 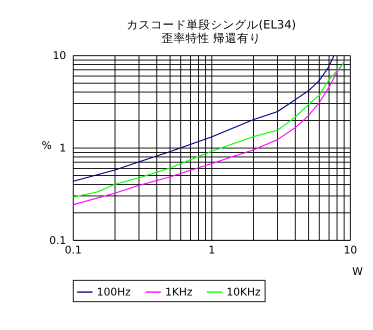 I want to click on y-axis-title: %, so click(x=47, y=145).